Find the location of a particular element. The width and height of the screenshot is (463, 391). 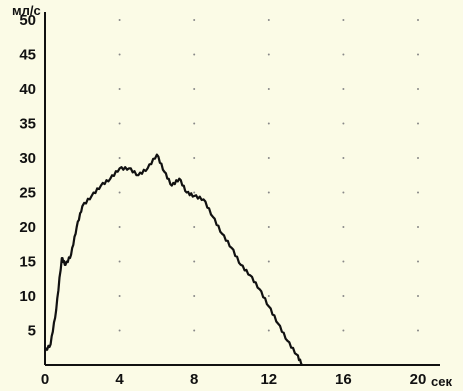

x-tick-label: 4 is located at coordinates (119, 379).